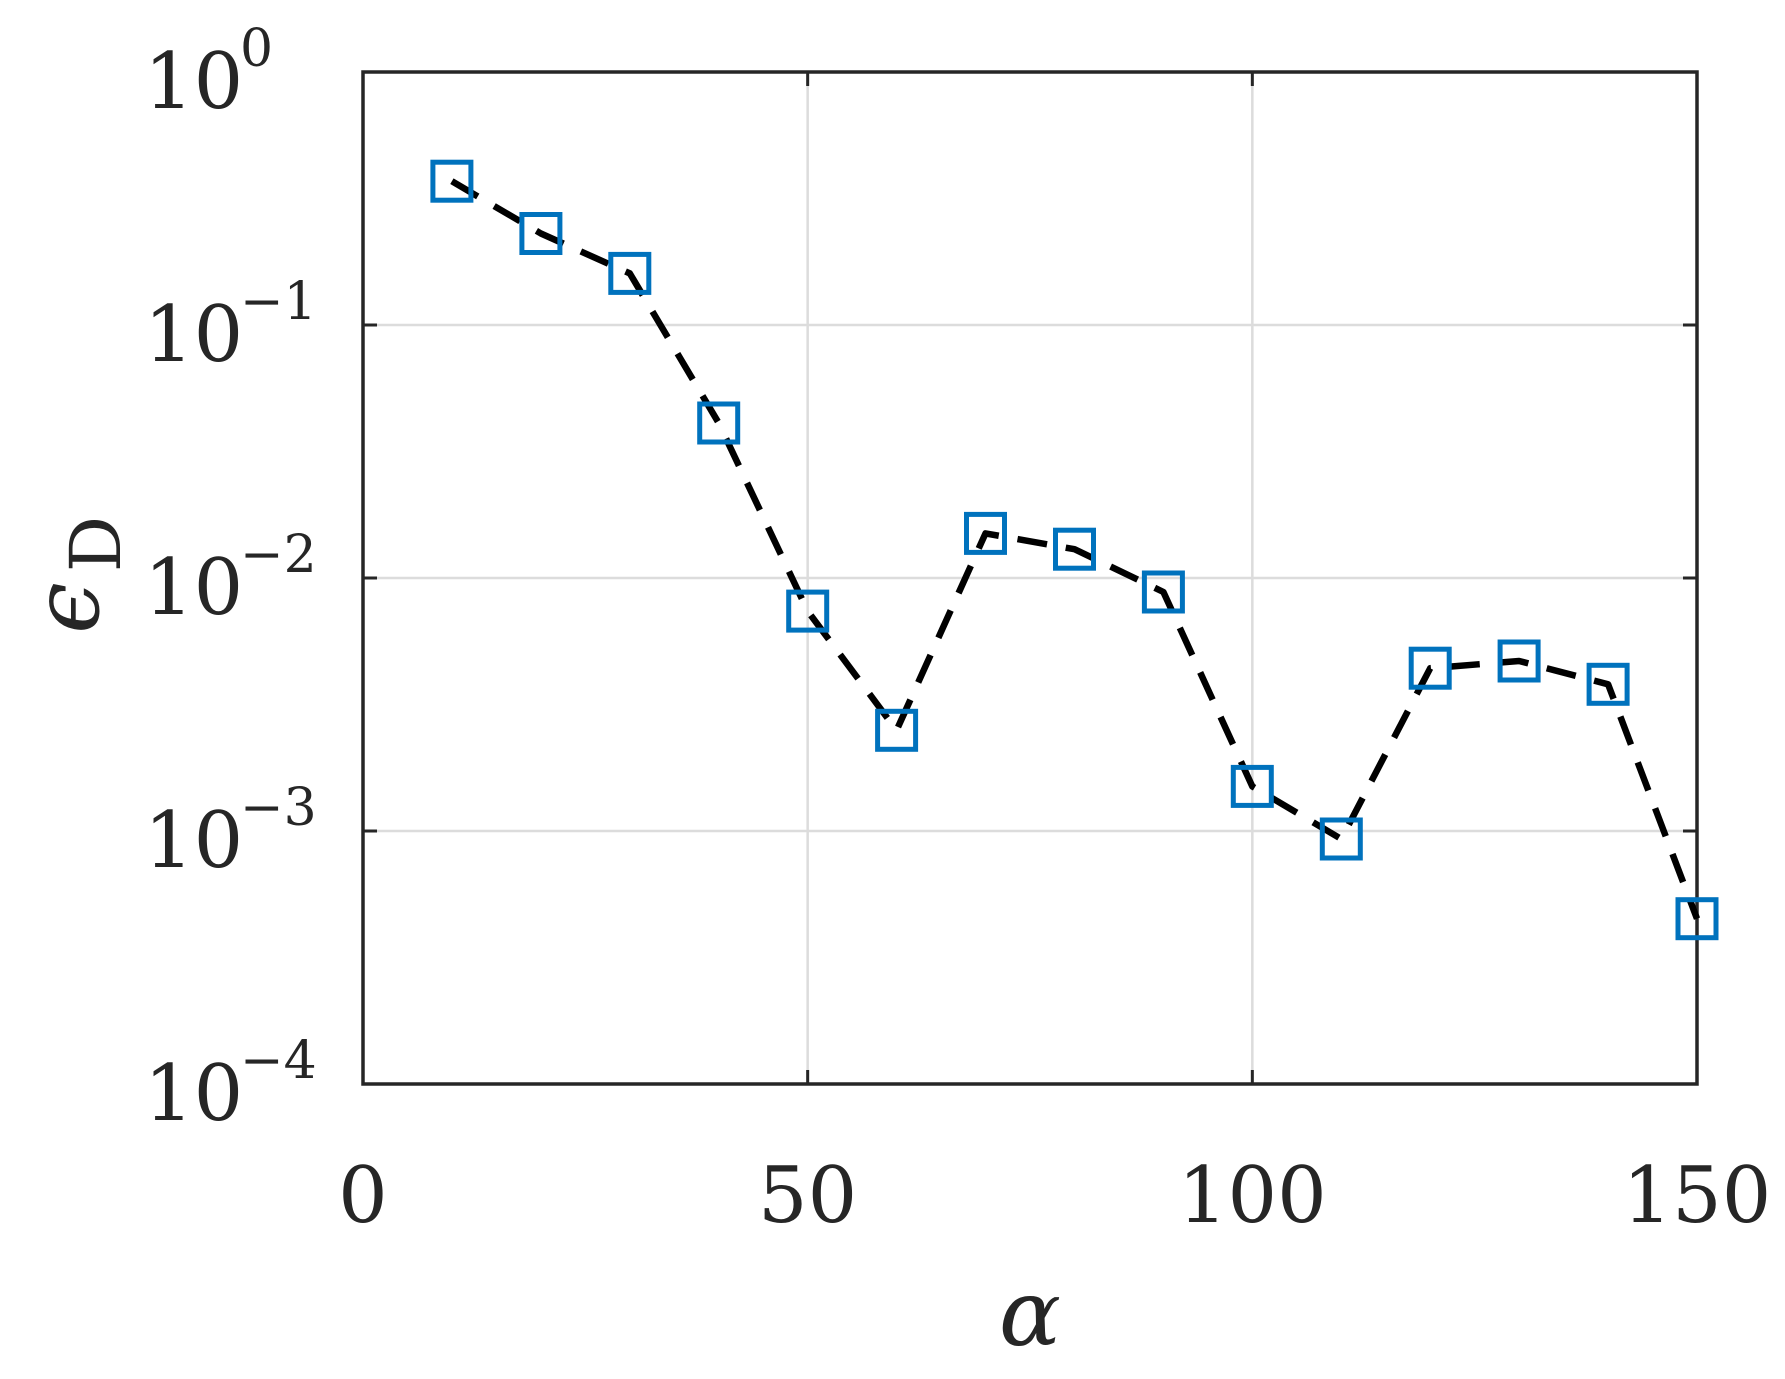 This screenshot has height=1379, width=1785. What do you see at coordinates (807, 1196) in the screenshot?
I see `x-tick-label: 50` at bounding box center [807, 1196].